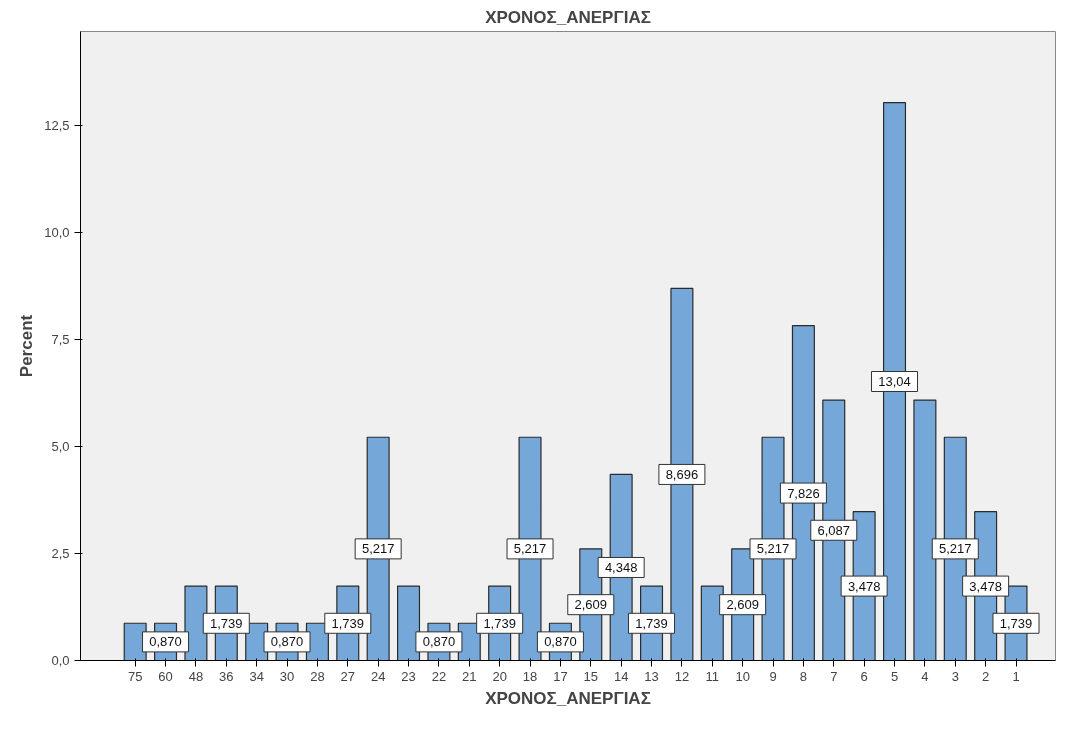 This screenshot has width=1067, height=735. Describe the element at coordinates (682, 474) in the screenshot. I see `data-label: 8,696` at that location.